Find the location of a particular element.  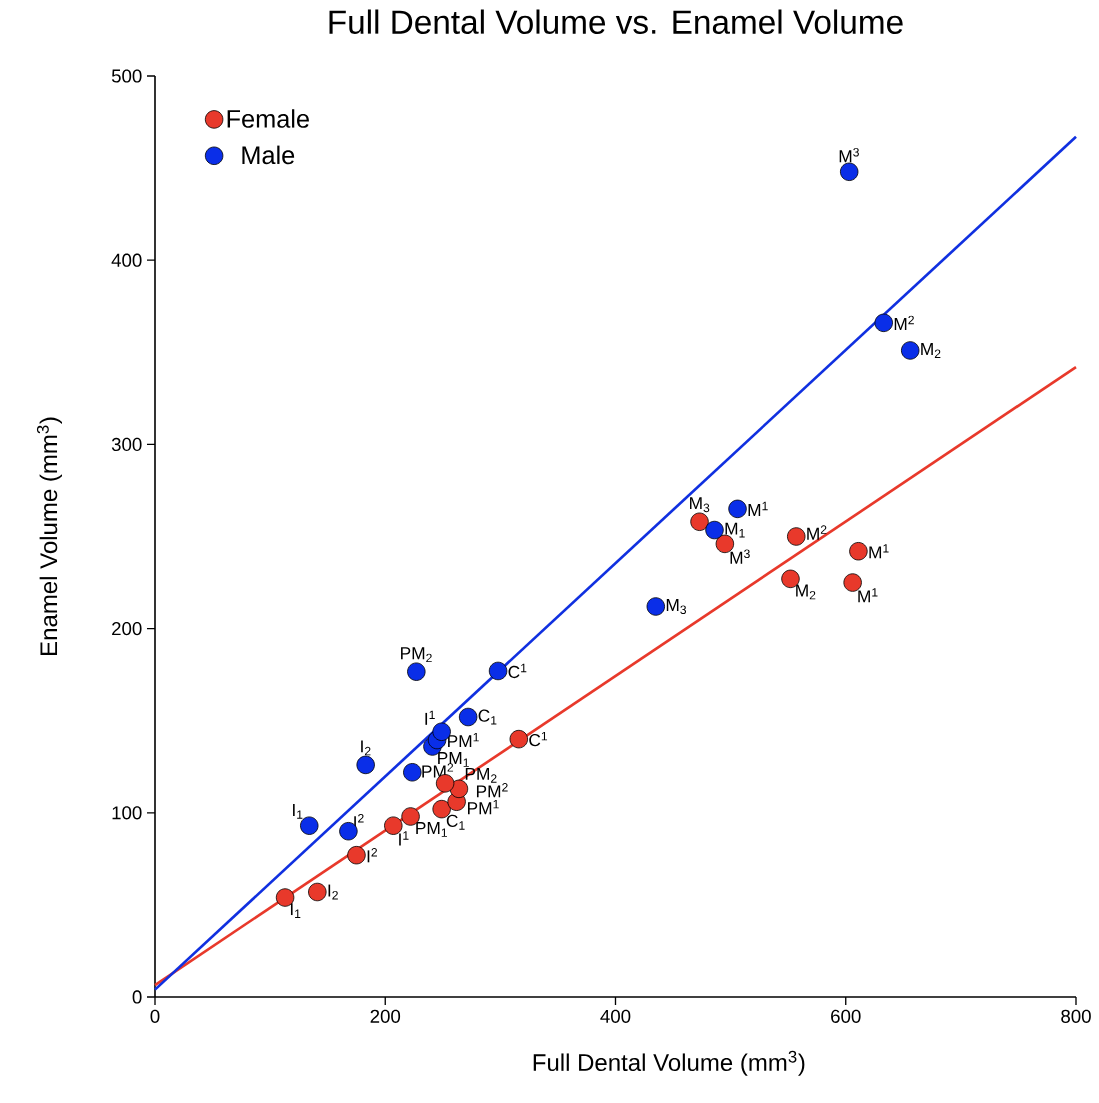

x-tick-label: 0 is located at coordinates (155, 1016).